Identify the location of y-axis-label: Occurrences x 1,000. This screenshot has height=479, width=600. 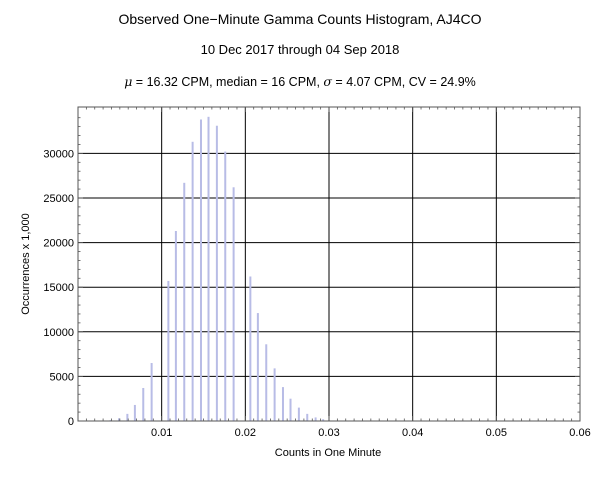
(26, 264).